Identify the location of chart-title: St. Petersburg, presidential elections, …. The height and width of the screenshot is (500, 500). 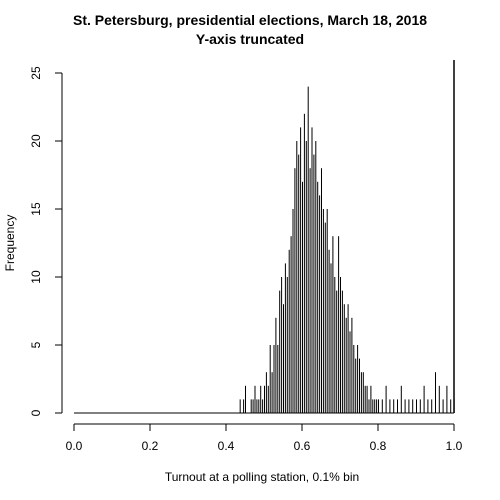
(250, 20).